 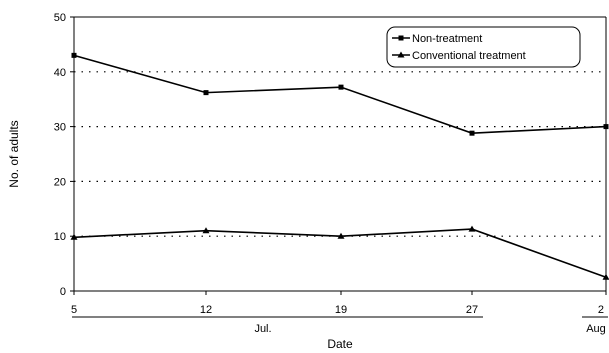 What do you see at coordinates (14, 153) in the screenshot?
I see `y-axis-title: No. of adults` at bounding box center [14, 153].